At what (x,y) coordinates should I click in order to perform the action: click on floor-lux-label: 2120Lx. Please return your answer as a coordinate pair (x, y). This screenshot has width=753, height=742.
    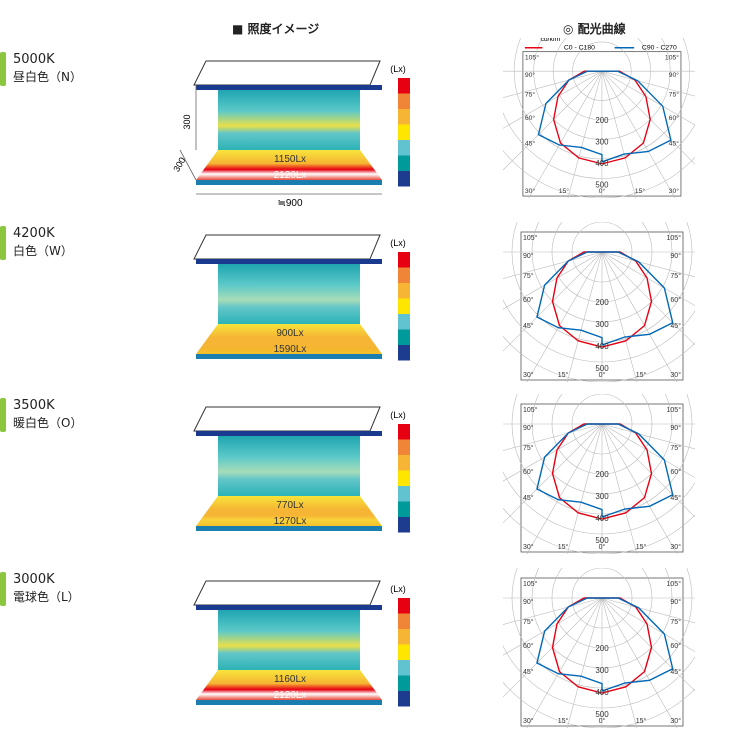
    Looking at the image, I should click on (290, 175).